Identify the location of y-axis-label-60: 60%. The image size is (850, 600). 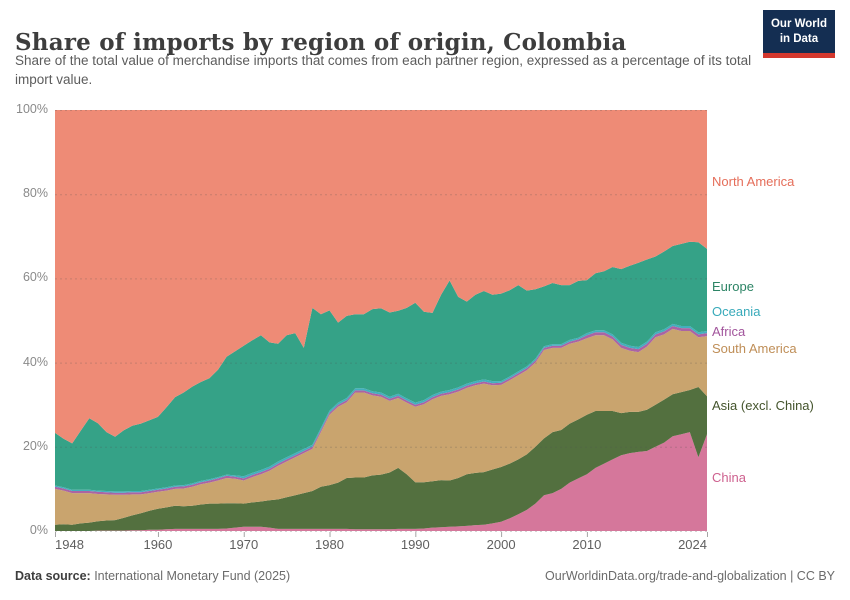
(35, 277).